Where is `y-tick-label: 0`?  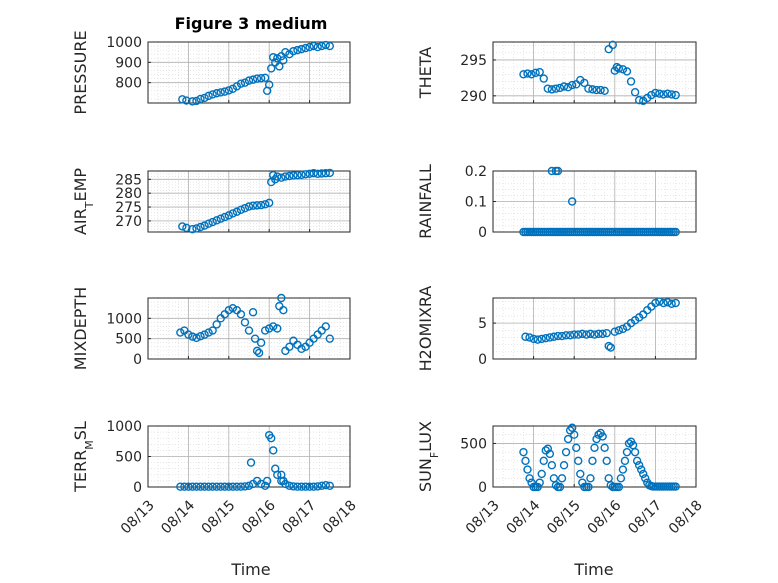 y-tick-label: 0 is located at coordinates (482, 233).